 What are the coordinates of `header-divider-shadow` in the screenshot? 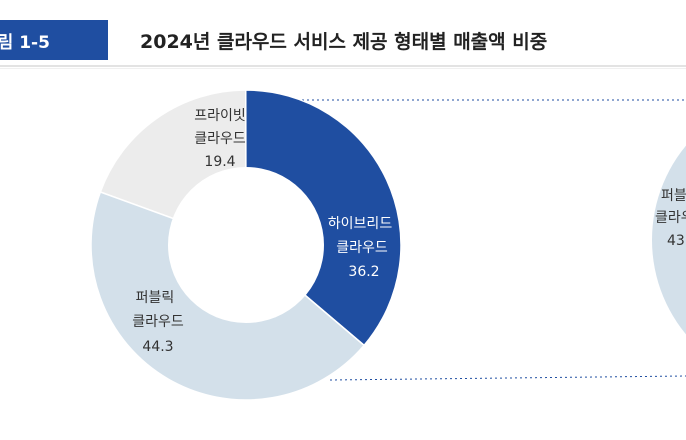 It's located at (343, 68).